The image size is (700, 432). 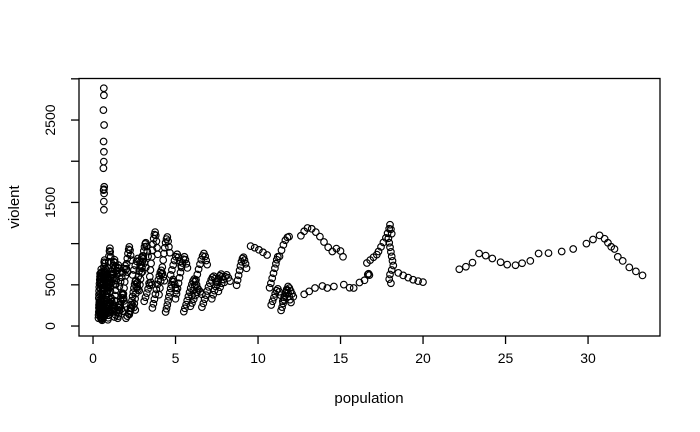 I want to click on y-tick-label: 2500, so click(x=50, y=119).